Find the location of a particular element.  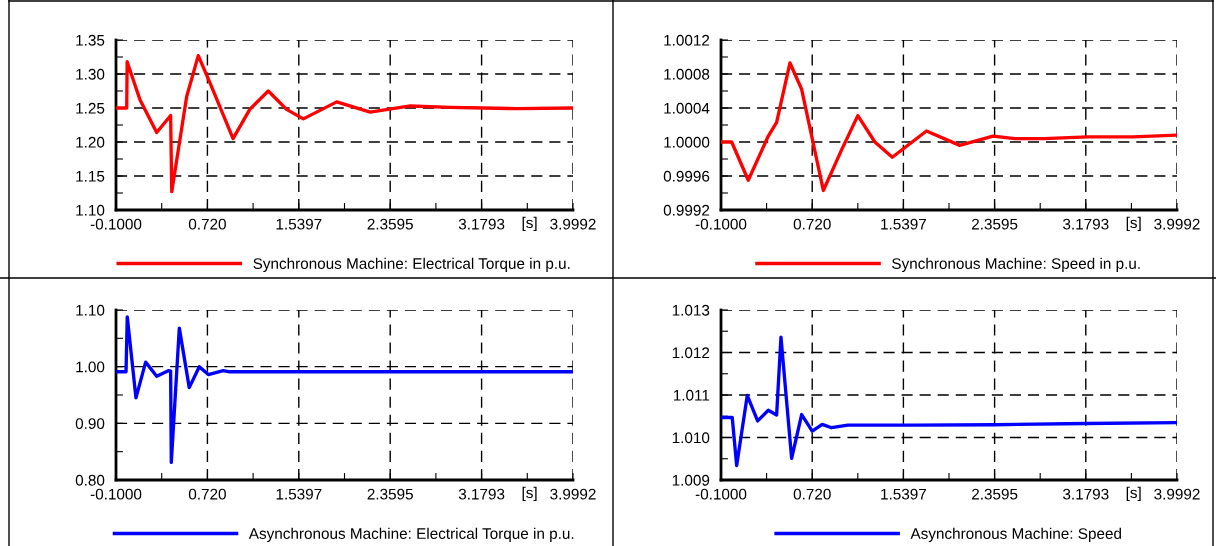

y-tick-label: 1.30 is located at coordinates (90, 74).